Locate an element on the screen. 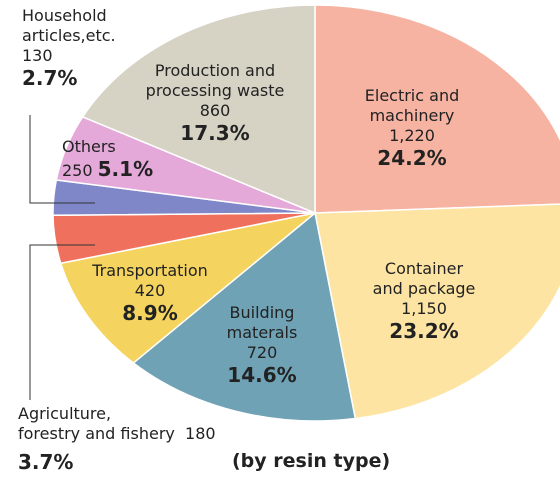 Image resolution: width=560 pixels, height=478 pixels. pie-slice is located at coordinates (187, 288).